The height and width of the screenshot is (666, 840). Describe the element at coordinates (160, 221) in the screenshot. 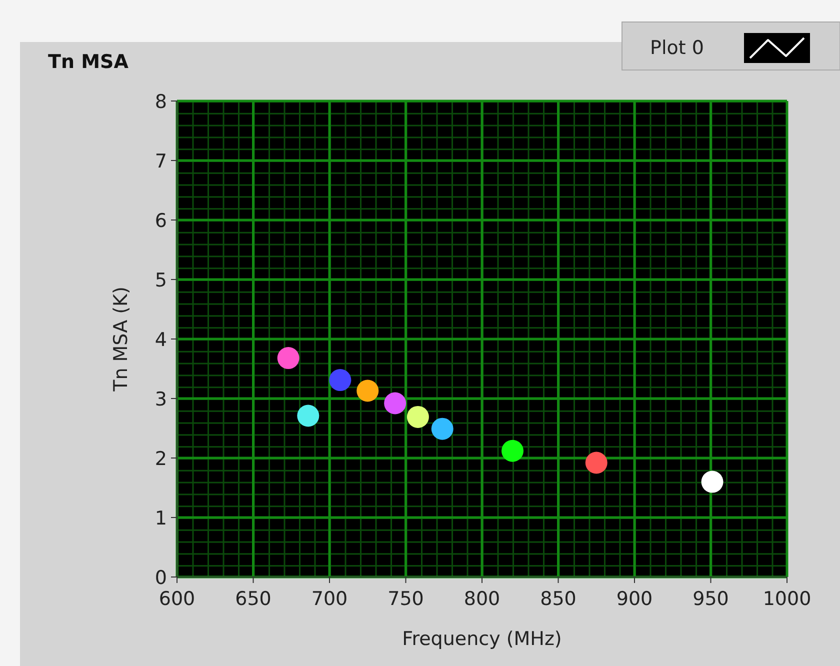

I see `y-tick-label: 6` at that location.